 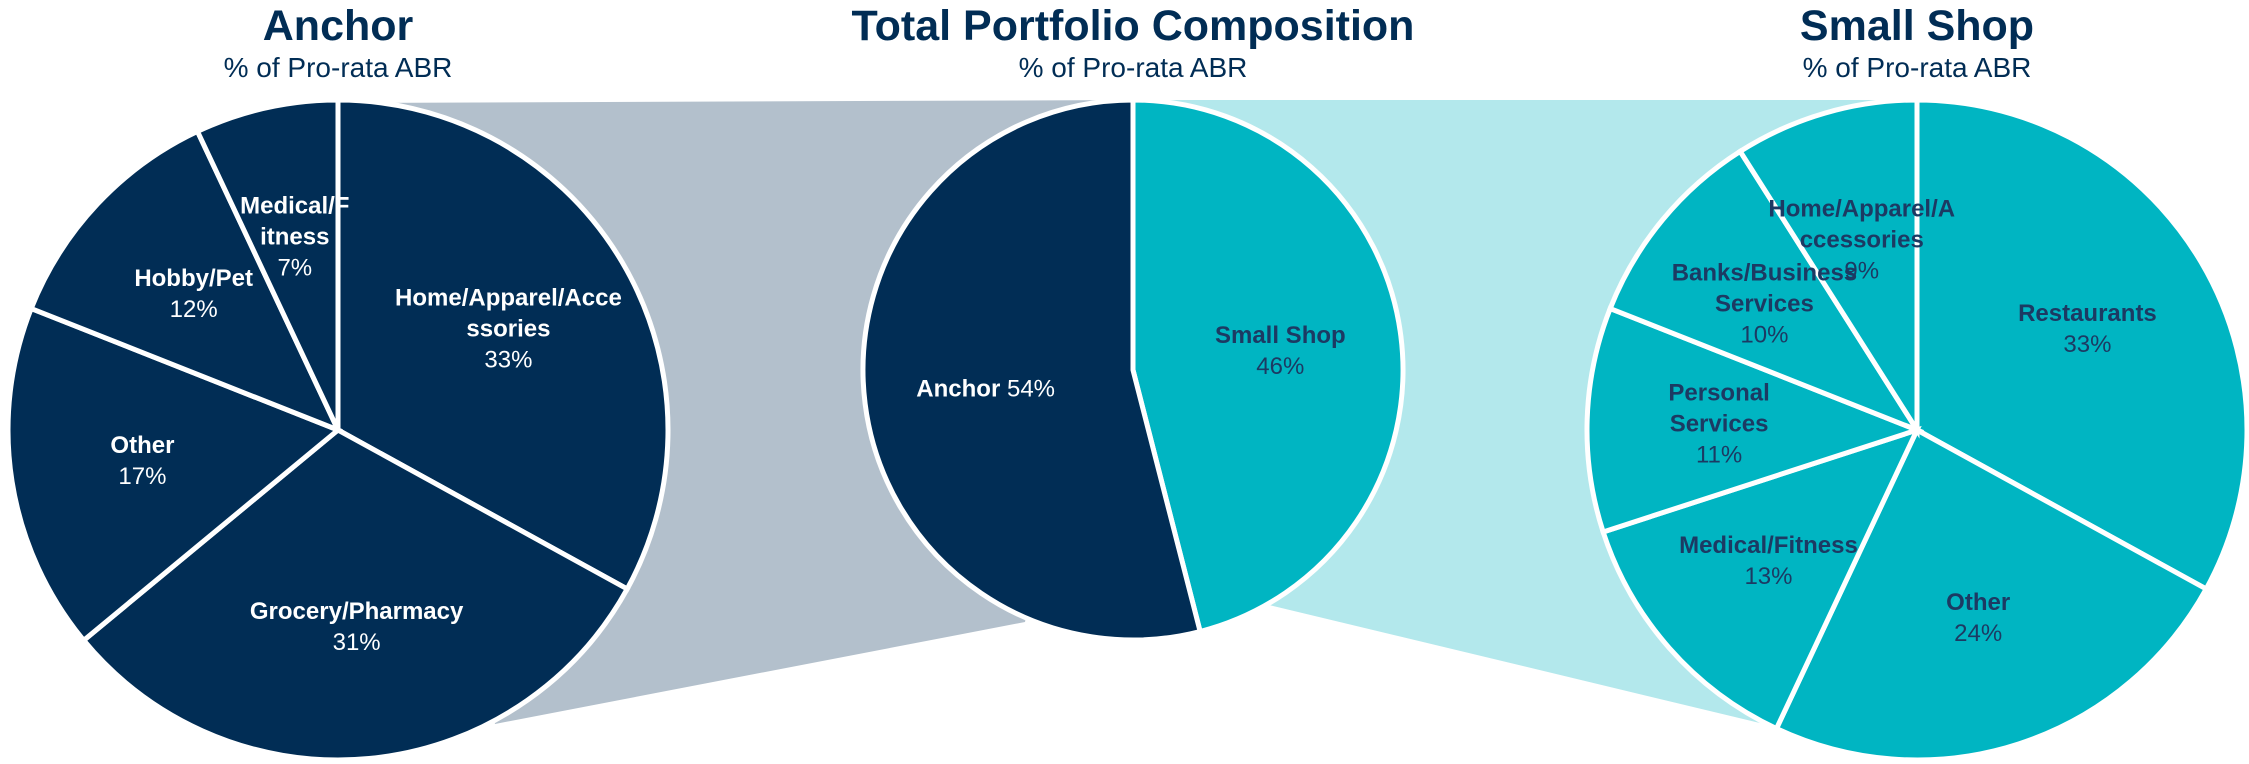 What do you see at coordinates (356, 612) in the screenshot?
I see `slice-name: Grocery/Pharmacy` at bounding box center [356, 612].